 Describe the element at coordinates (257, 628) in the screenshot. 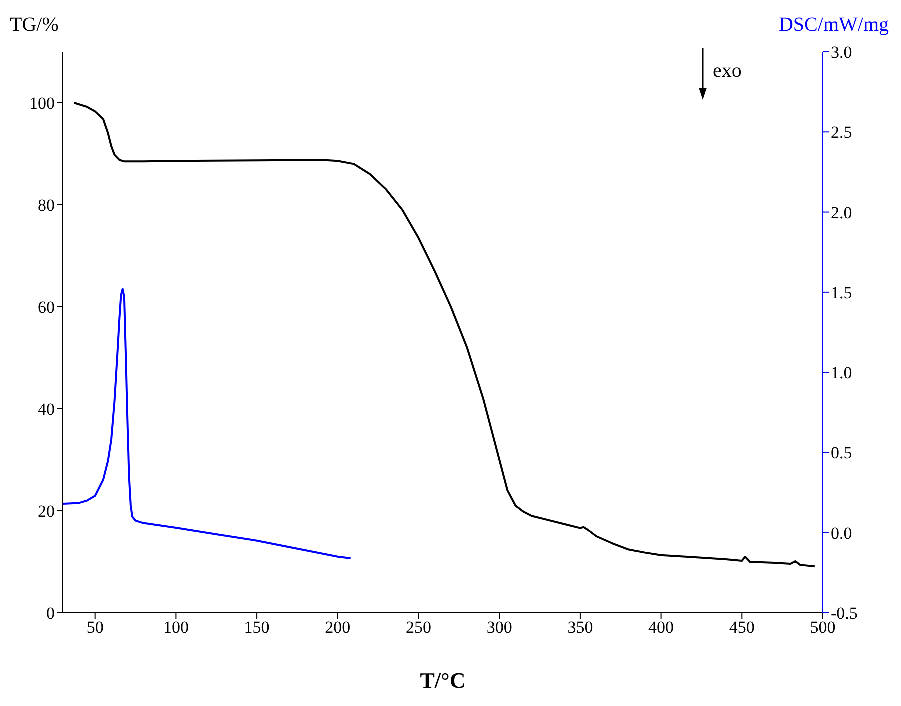

I see `x-tick-label: 150` at that location.